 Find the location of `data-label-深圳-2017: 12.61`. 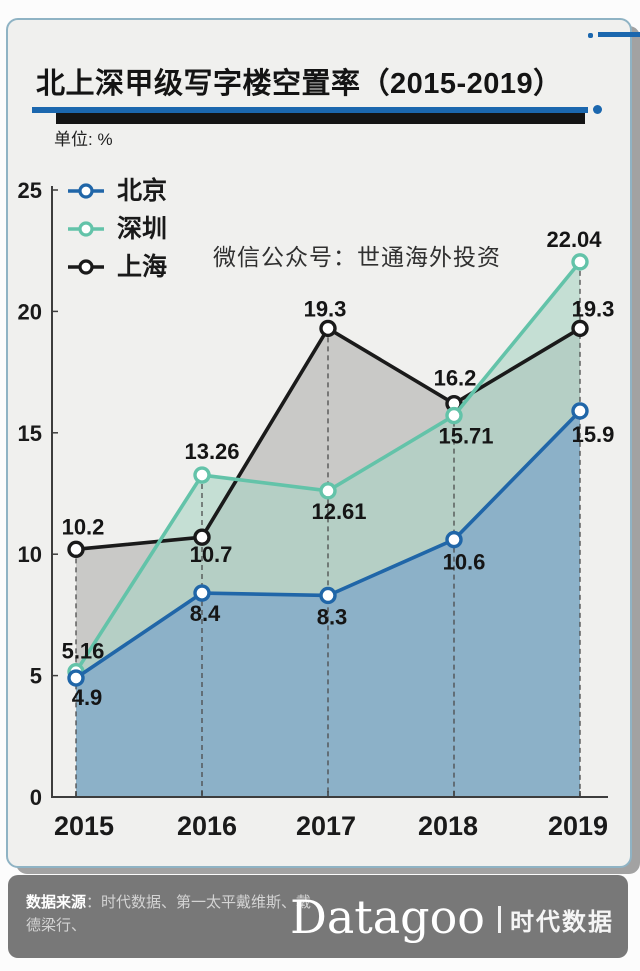

data-label-深圳-2017: 12.61 is located at coordinates (338, 511).